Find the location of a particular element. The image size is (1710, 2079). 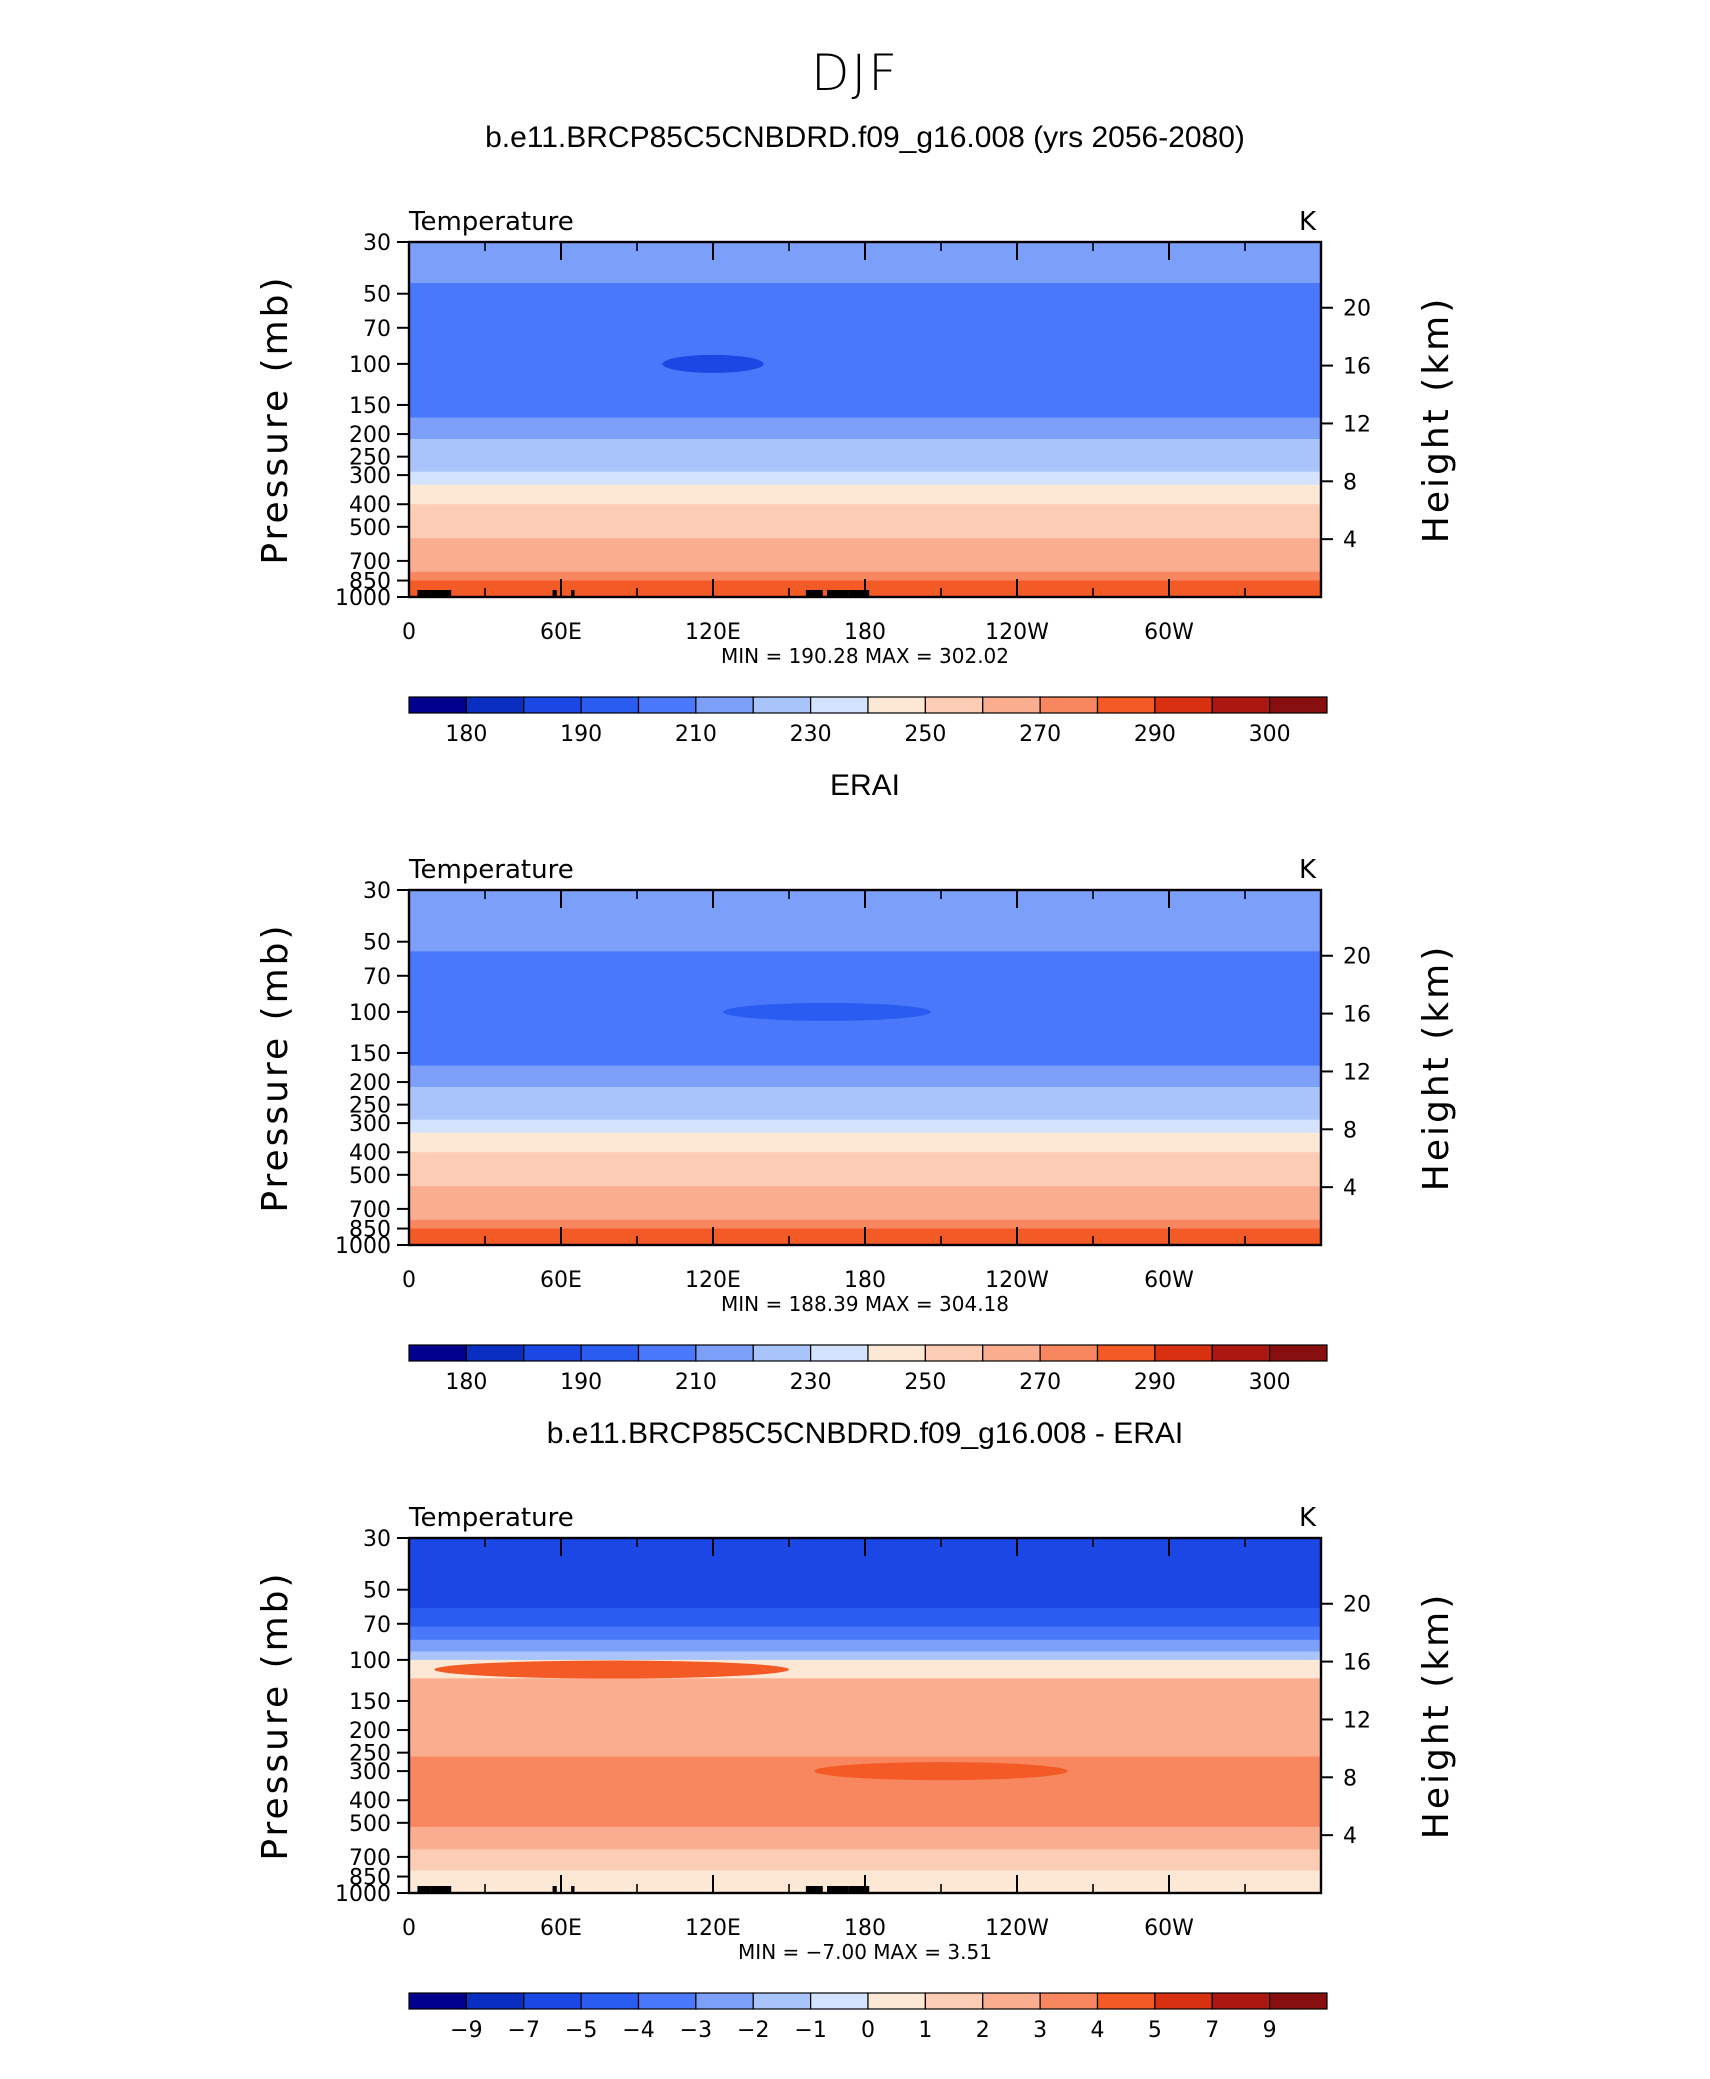

y-tick-label: 500 is located at coordinates (370, 1176).